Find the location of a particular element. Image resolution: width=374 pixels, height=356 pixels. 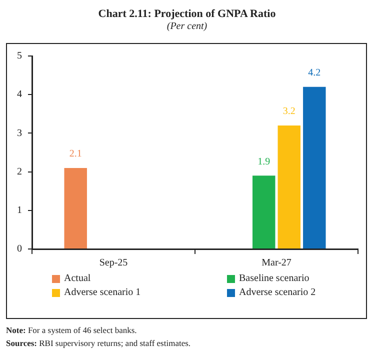

chart-subtitle: (Per cent) is located at coordinates (187, 26).